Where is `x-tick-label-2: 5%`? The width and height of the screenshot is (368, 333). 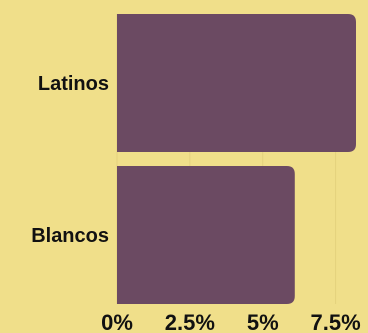 x-tick-label-2: 5% is located at coordinates (263, 321).